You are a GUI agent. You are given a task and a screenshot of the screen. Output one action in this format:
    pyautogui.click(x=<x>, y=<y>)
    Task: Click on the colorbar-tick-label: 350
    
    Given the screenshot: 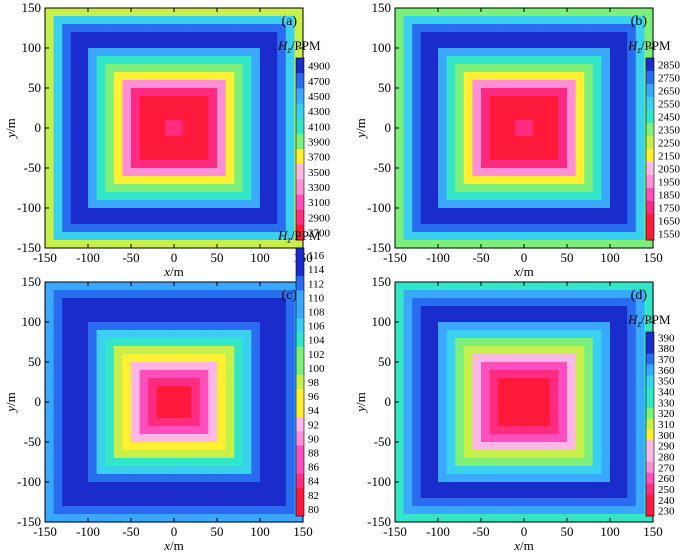 What is the action you would take?
    pyautogui.click(x=666, y=382)
    